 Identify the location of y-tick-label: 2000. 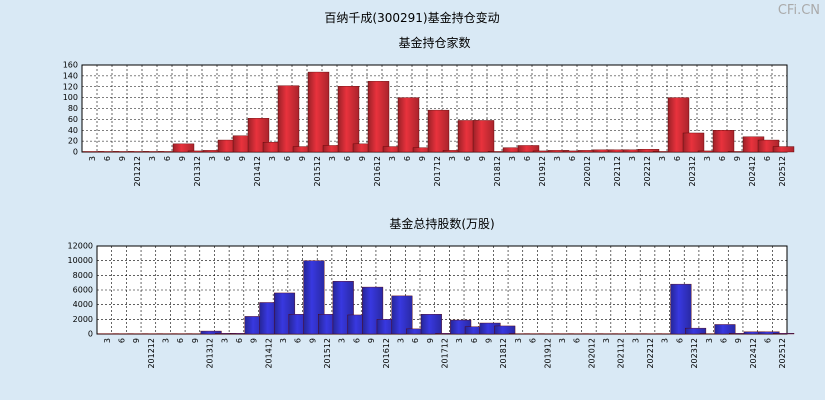
(83, 319).